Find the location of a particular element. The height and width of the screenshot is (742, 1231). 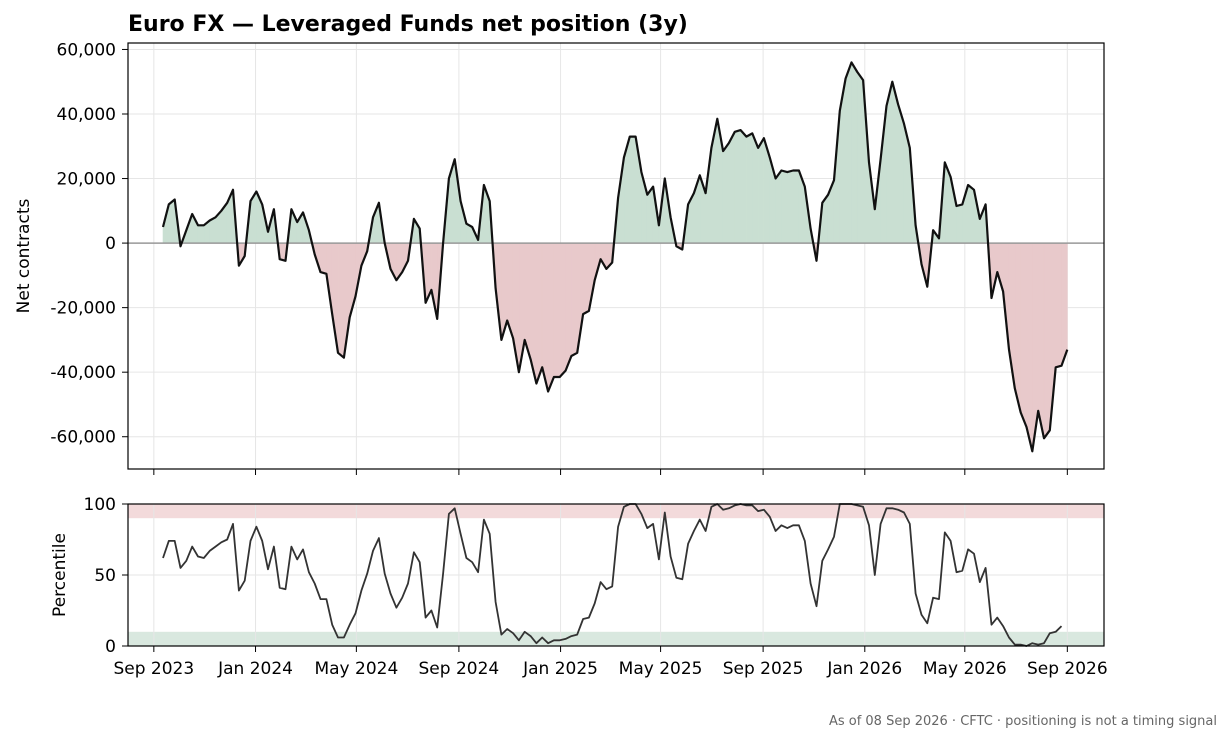

y-tick-label: 20,000 is located at coordinates (86, 180).